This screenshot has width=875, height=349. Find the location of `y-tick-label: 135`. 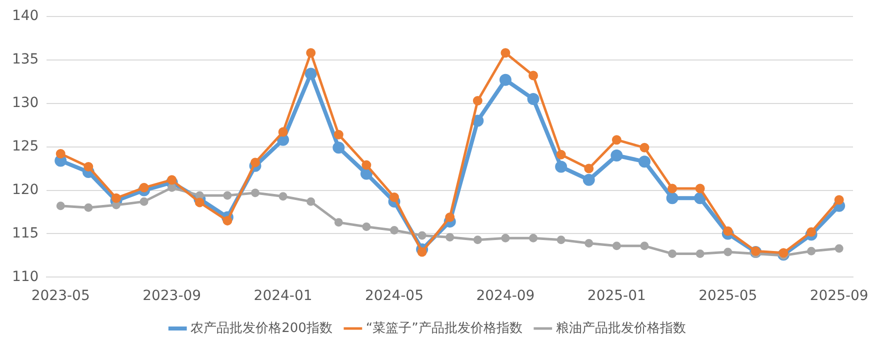

y-tick-label: 135 is located at coordinates (25, 60).